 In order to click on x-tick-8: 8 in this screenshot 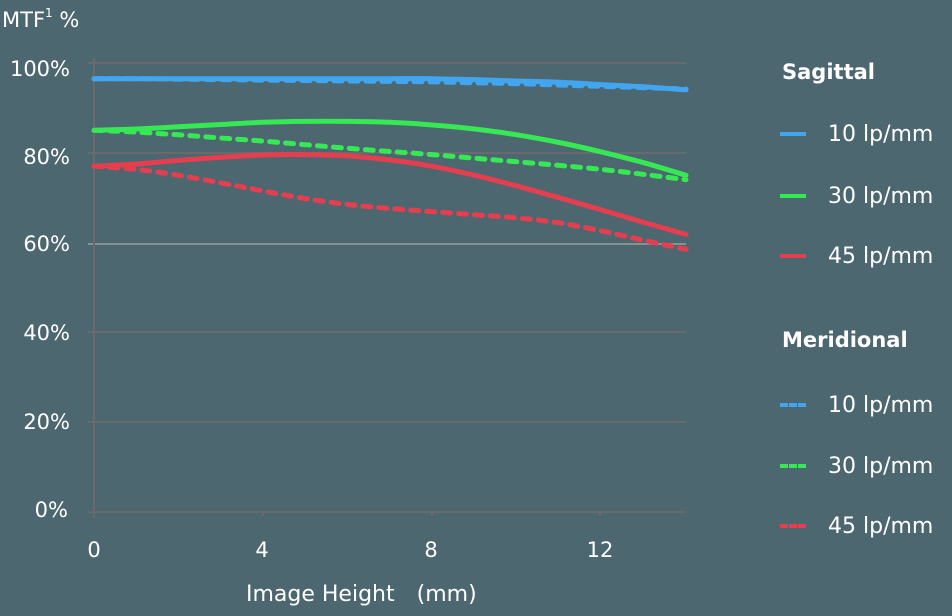, I will do `click(431, 550)`.